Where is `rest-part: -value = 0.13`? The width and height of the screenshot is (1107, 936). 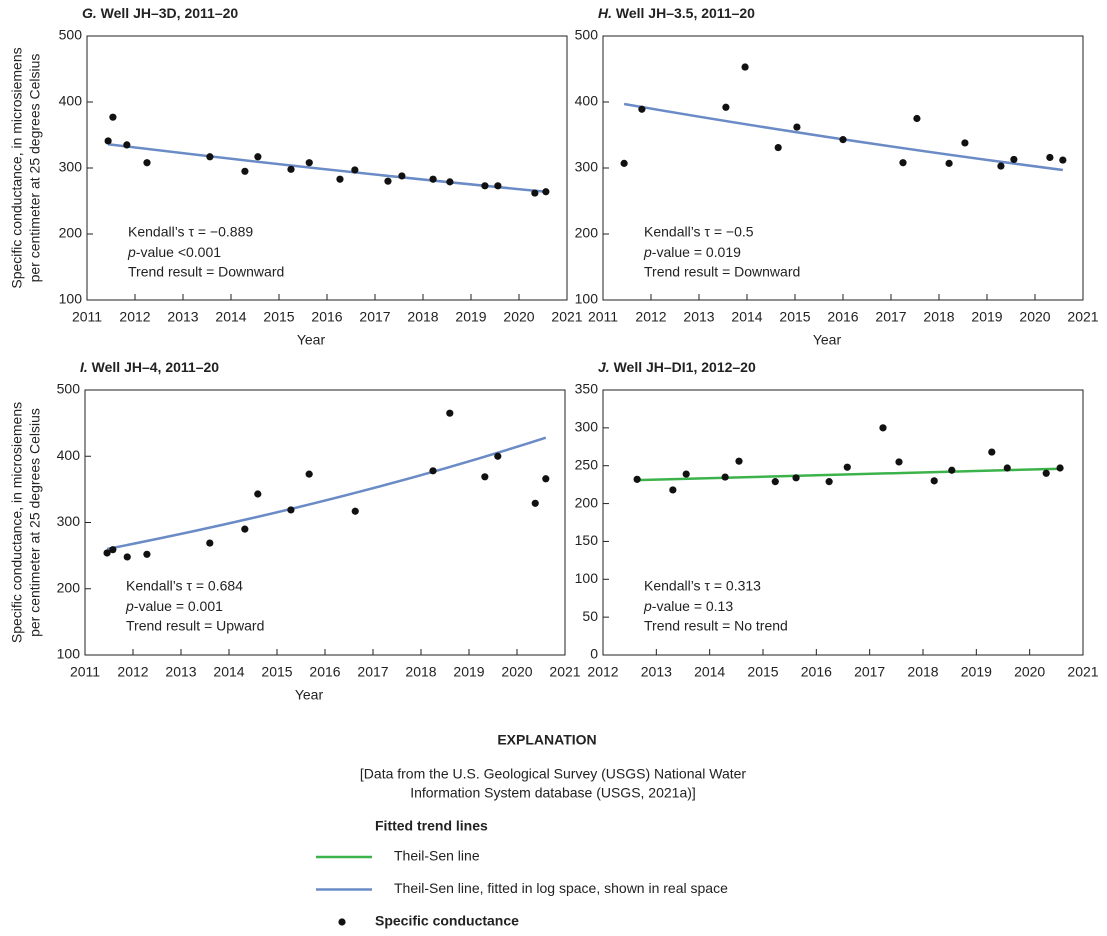
rest-part: -value = 0.13 is located at coordinates (693, 606).